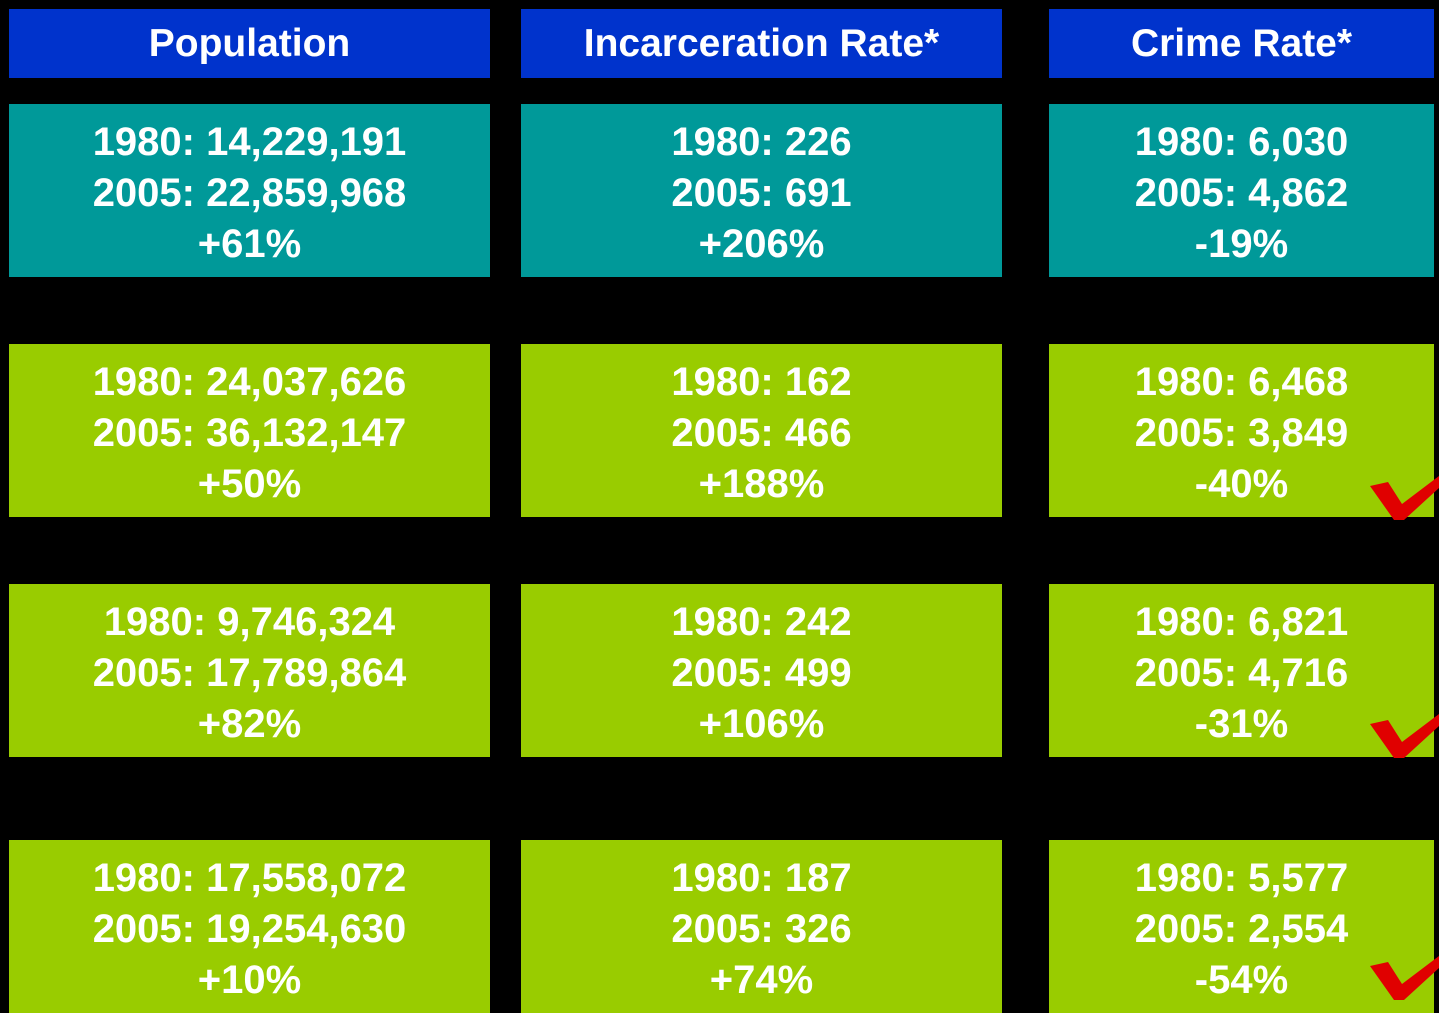 This screenshot has width=1439, height=1013. What do you see at coordinates (1241, 878) in the screenshot?
I see `cell-line: 1980: 5,577` at bounding box center [1241, 878].